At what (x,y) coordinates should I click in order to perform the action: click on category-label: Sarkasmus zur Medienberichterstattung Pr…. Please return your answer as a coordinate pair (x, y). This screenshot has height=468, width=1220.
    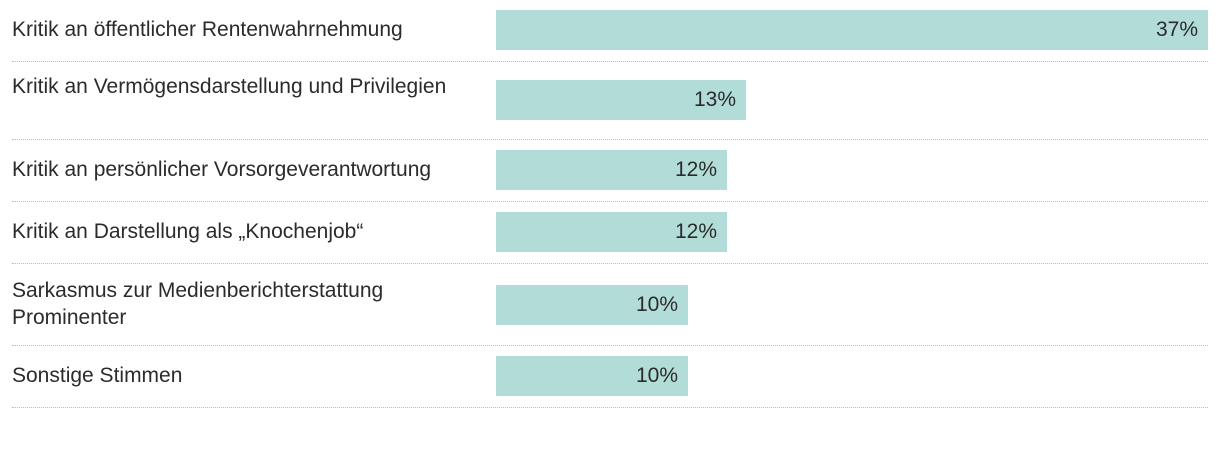
    Looking at the image, I should click on (198, 304).